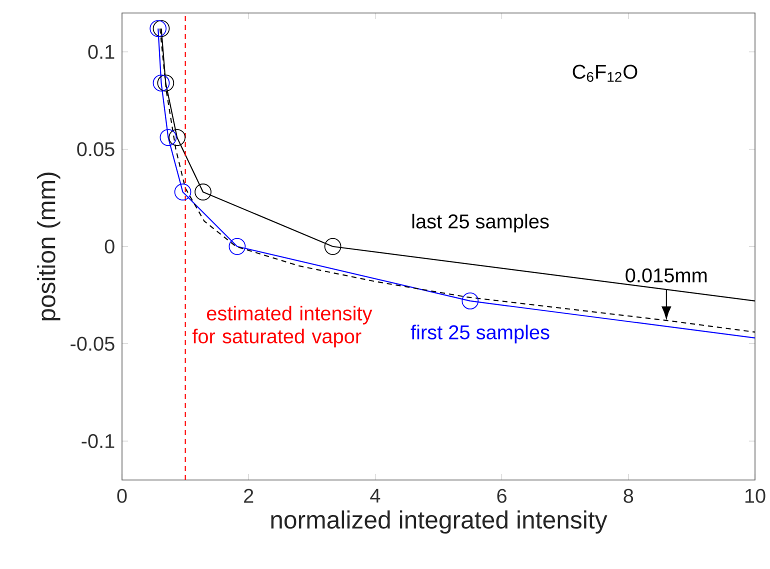 The width and height of the screenshot is (770, 569). Describe the element at coordinates (109, 246) in the screenshot. I see `y-tick-label: 0` at that location.